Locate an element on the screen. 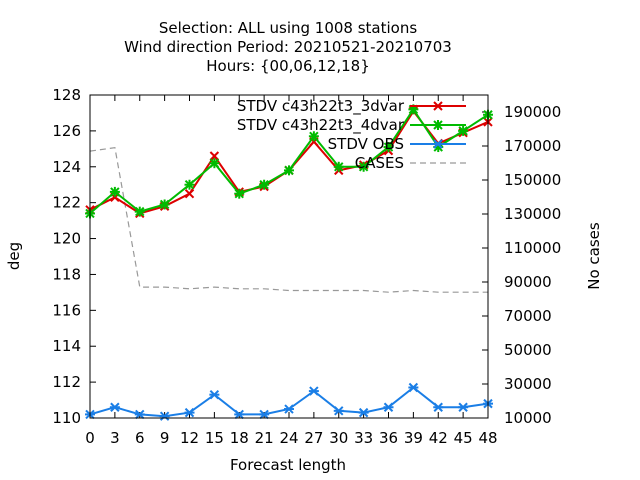 Image resolution: width=640 pixels, height=480 pixels. series-stdv-obs is located at coordinates (289, 401).